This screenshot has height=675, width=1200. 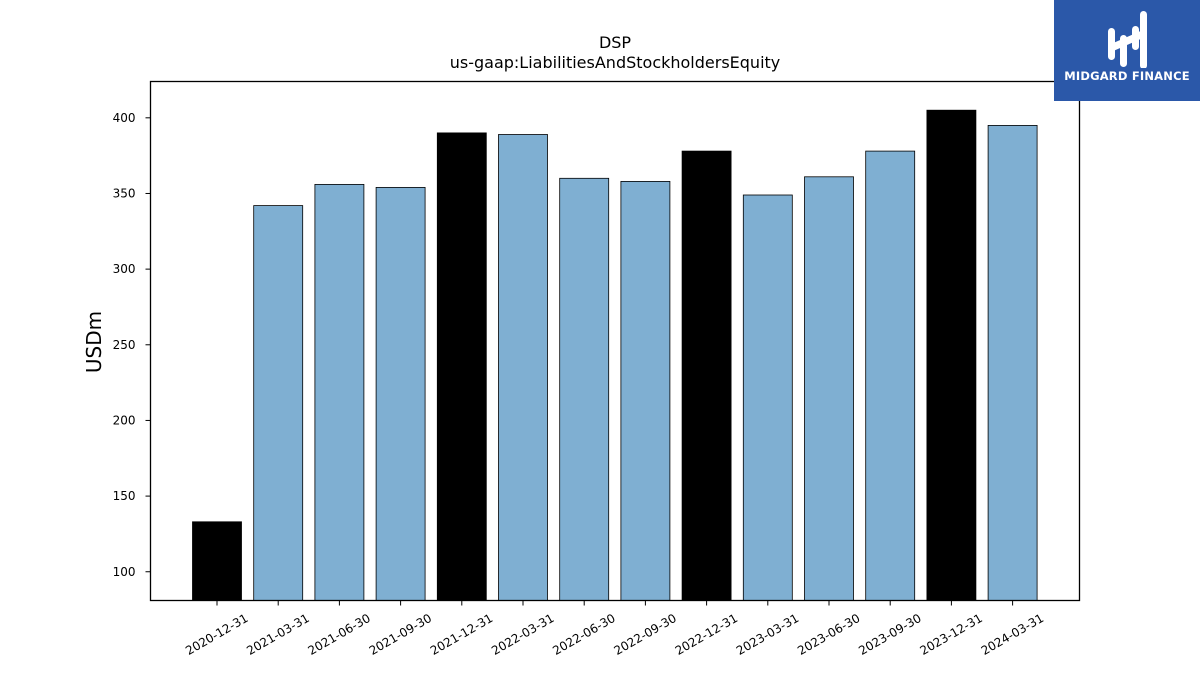 I want to click on x-tick-label: 2020-12-31, so click(x=216, y=634).